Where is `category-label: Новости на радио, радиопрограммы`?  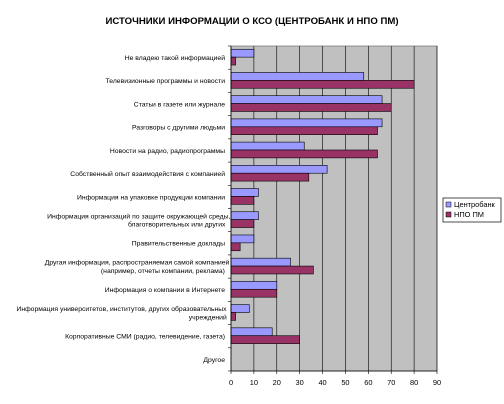 category-label: Новости на радио, радиопрограммы is located at coordinates (167, 151).